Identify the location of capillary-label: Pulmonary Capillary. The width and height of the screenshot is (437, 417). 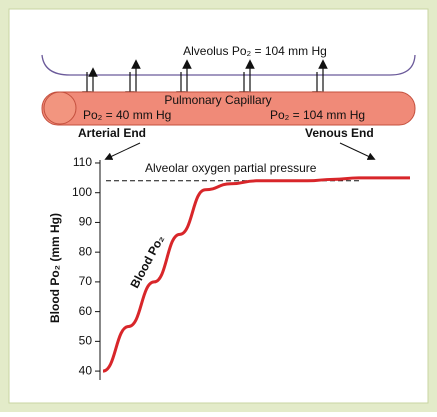
(217, 100).